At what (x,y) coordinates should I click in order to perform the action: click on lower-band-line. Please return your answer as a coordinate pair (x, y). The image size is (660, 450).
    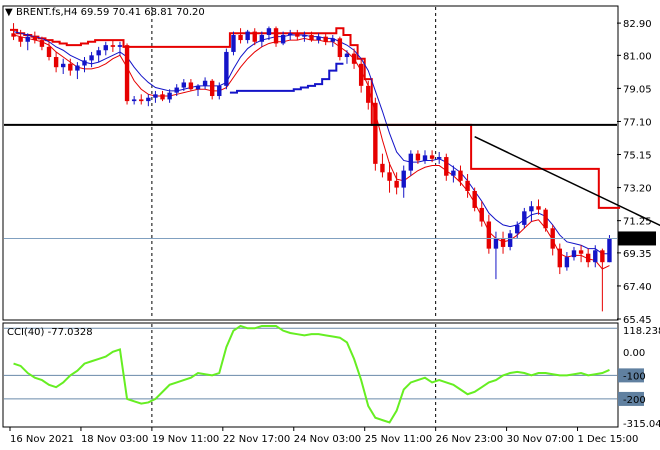
    Looking at the image, I should click on (286, 78).